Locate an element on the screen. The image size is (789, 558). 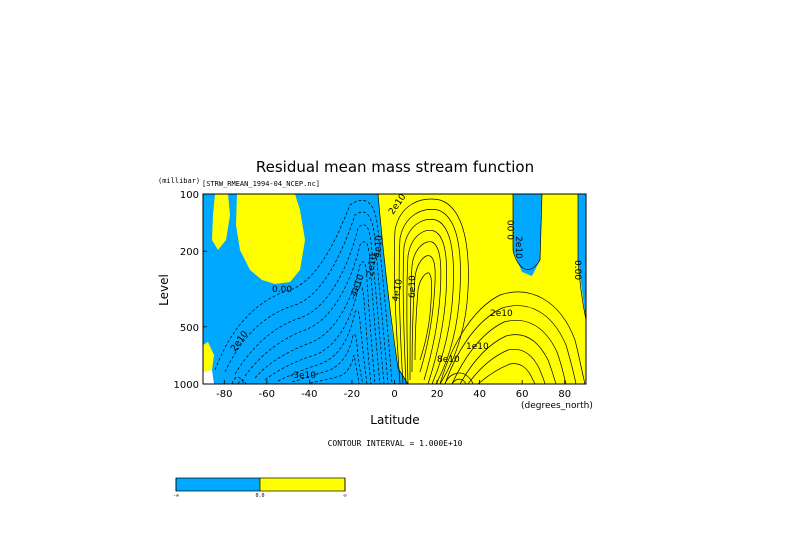
positive-contours is located at coordinates (482, 289).